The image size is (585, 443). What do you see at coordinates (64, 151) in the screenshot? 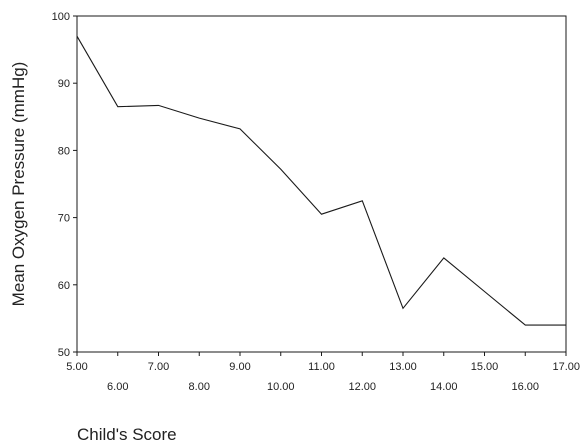
I see `y-tick-label: 80` at bounding box center [64, 151].